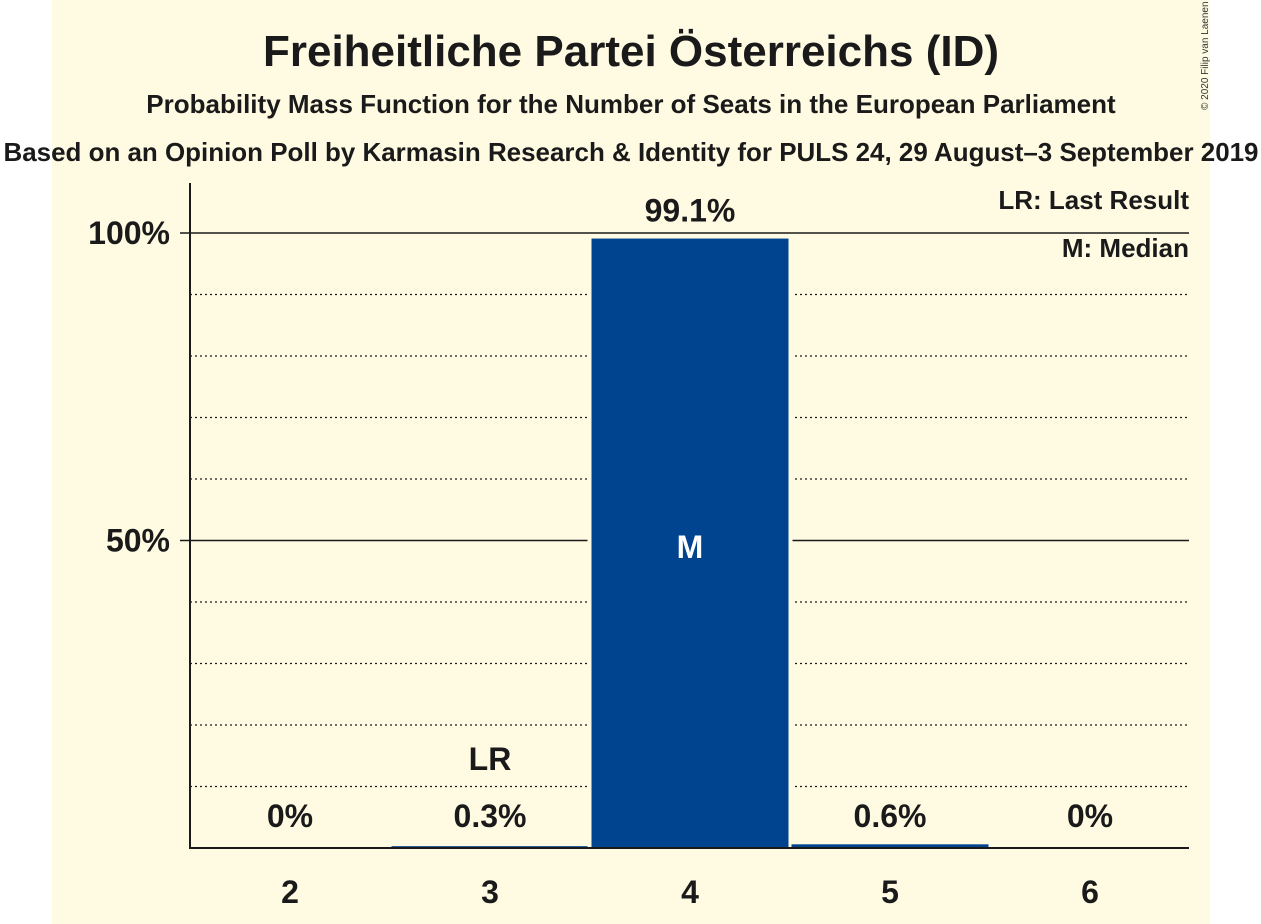  Describe the element at coordinates (631, 51) in the screenshot. I see `chart-title: Freiheitliche Partei Österreichs (ID)` at that location.